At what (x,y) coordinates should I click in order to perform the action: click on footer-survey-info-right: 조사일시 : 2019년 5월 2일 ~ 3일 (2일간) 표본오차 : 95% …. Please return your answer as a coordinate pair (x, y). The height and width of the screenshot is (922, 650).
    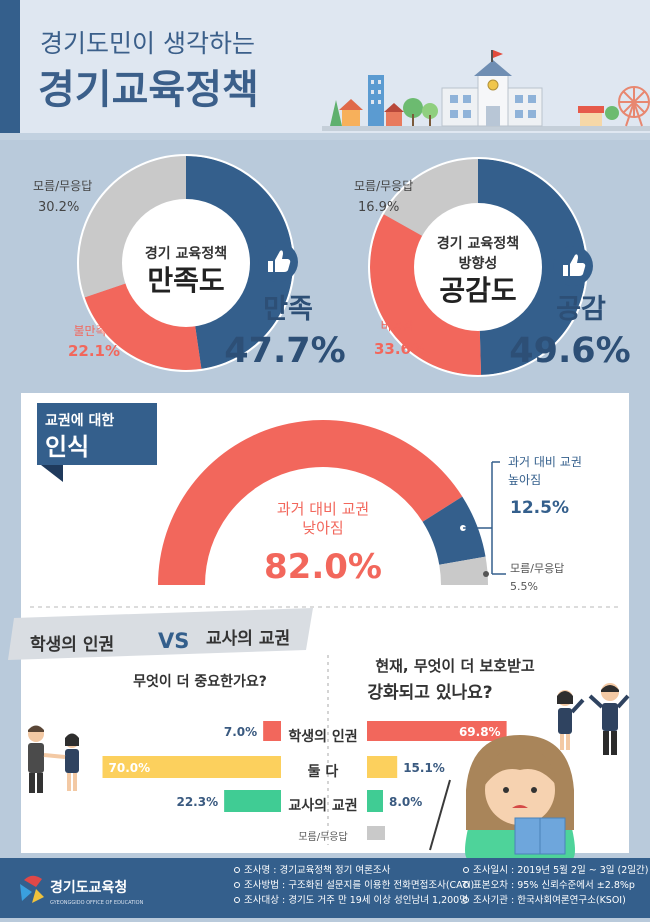
    Looking at the image, I should click on (555, 885).